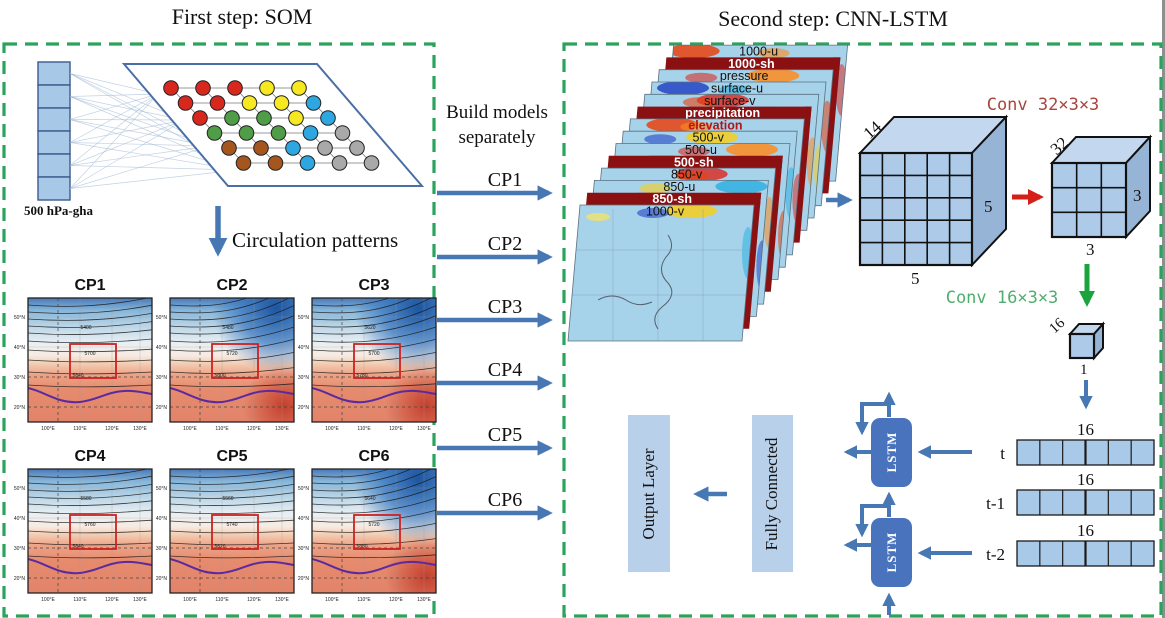 The image size is (1165, 618). I want to click on fully-connected-box, so click(772, 493).